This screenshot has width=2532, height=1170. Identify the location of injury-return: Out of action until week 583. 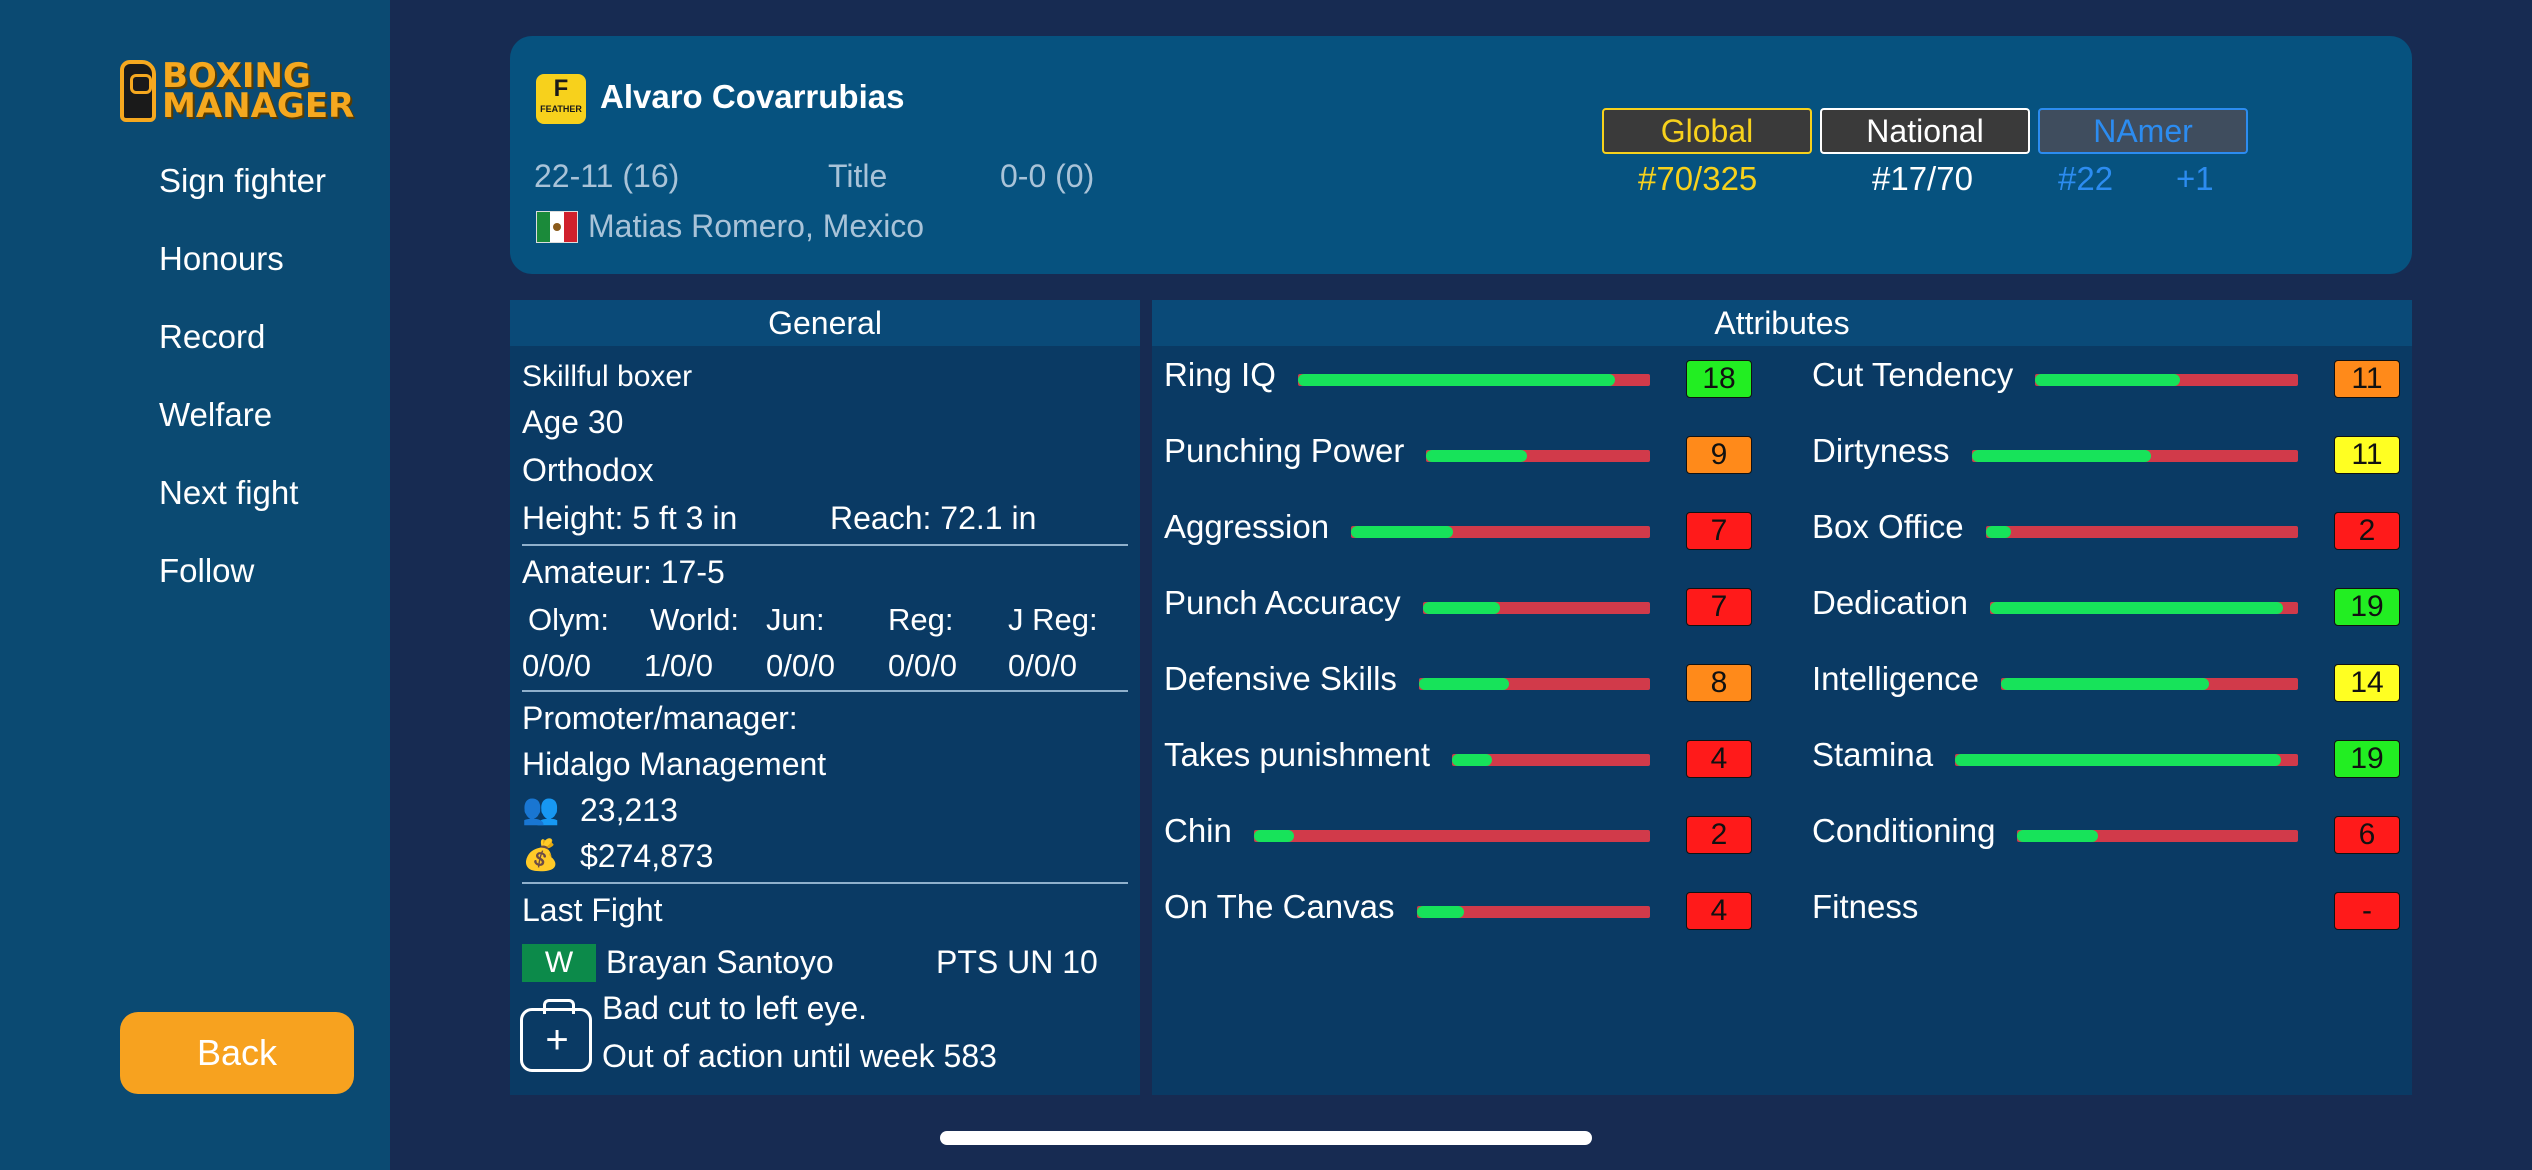
(799, 1056).